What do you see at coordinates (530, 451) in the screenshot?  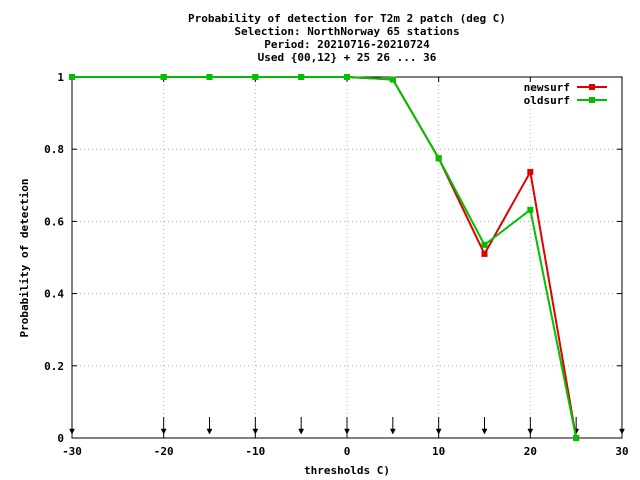 I see `x-tick-label: 20` at bounding box center [530, 451].